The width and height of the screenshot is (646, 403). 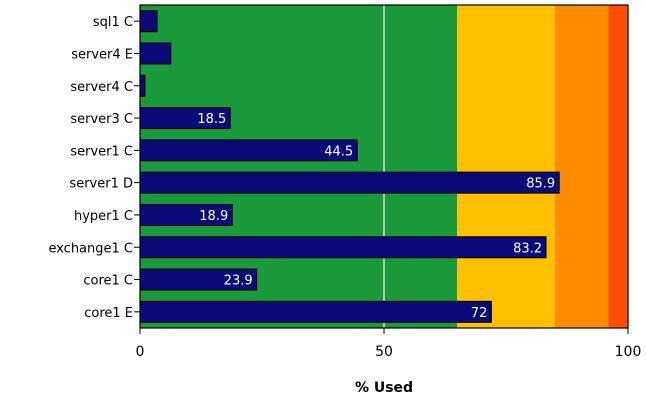 I want to click on x-axis-title: % Used, so click(x=384, y=388).